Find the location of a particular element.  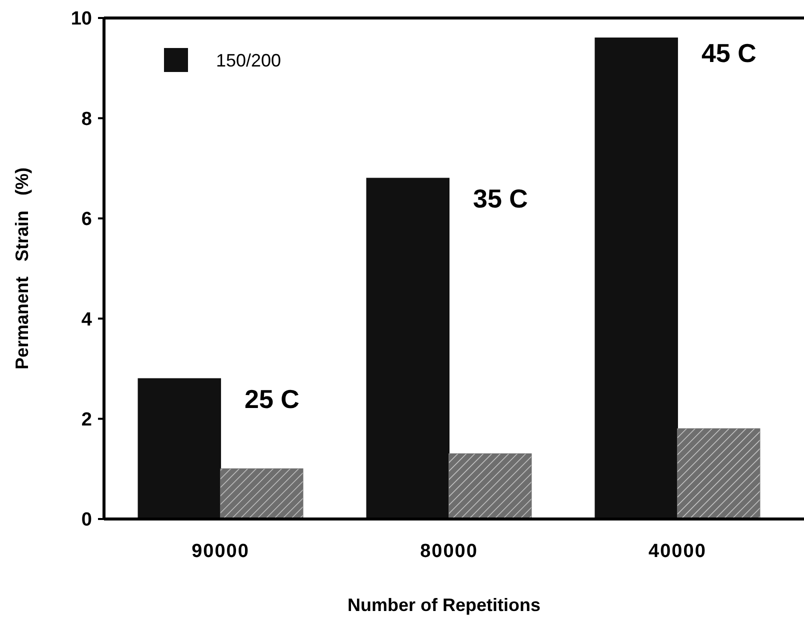

y-tick-label: 4 is located at coordinates (86, 319).